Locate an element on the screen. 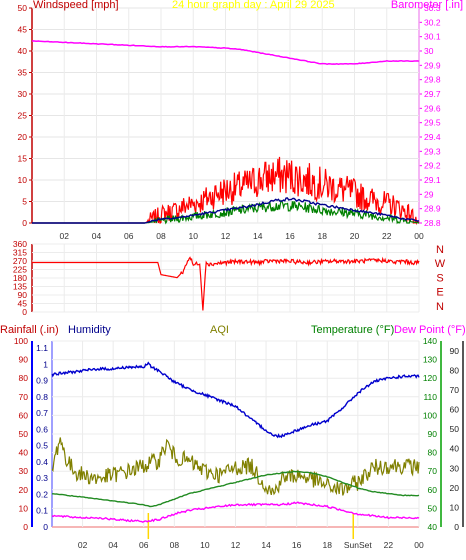  compass-direction-label: E is located at coordinates (439, 293).